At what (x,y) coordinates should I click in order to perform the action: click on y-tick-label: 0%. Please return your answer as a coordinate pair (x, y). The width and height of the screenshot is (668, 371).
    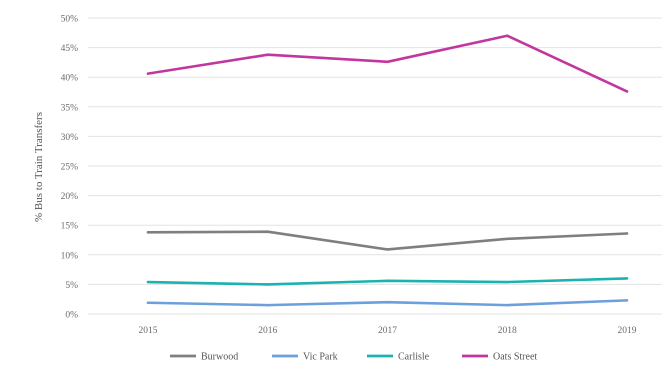
    Looking at the image, I should click on (71, 316).